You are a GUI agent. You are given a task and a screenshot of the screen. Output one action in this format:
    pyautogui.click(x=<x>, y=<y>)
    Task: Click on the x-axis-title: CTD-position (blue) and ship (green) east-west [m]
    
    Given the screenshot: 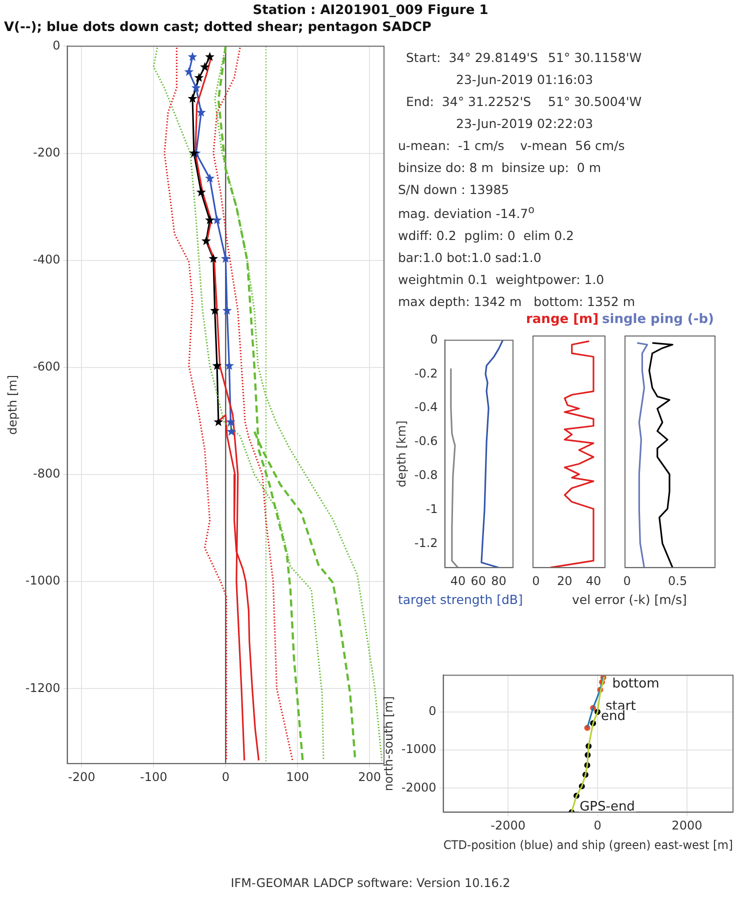 What is the action you would take?
    pyautogui.click(x=588, y=845)
    